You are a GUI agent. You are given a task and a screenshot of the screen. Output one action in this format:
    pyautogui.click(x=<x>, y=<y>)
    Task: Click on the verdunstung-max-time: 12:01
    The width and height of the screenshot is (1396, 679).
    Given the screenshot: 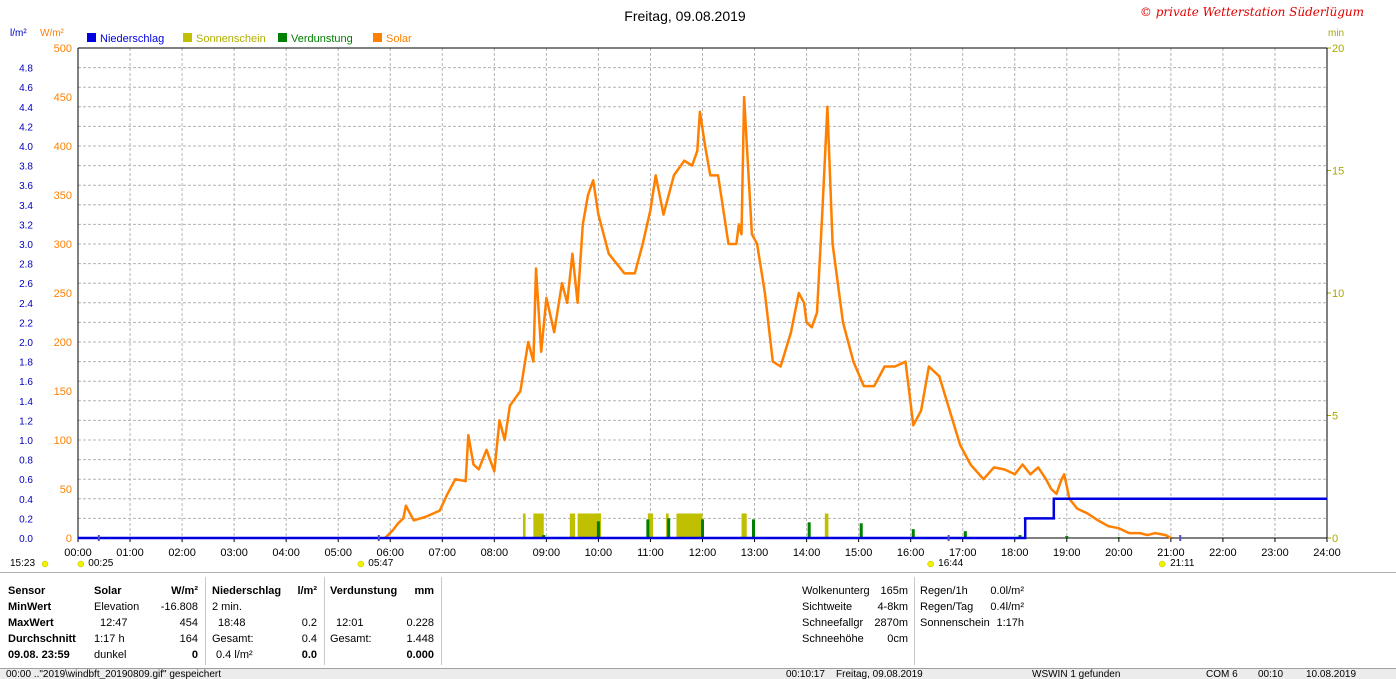 What is the action you would take?
    pyautogui.click(x=350, y=623)
    